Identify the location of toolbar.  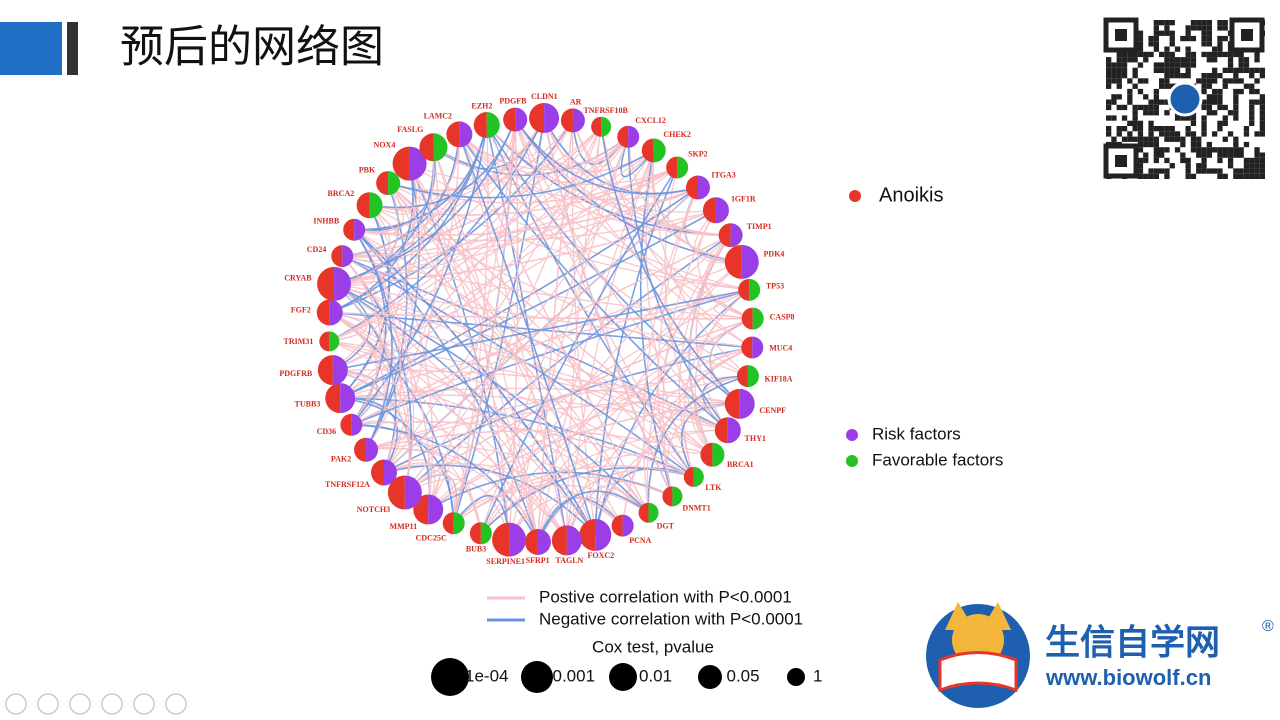
(96, 704).